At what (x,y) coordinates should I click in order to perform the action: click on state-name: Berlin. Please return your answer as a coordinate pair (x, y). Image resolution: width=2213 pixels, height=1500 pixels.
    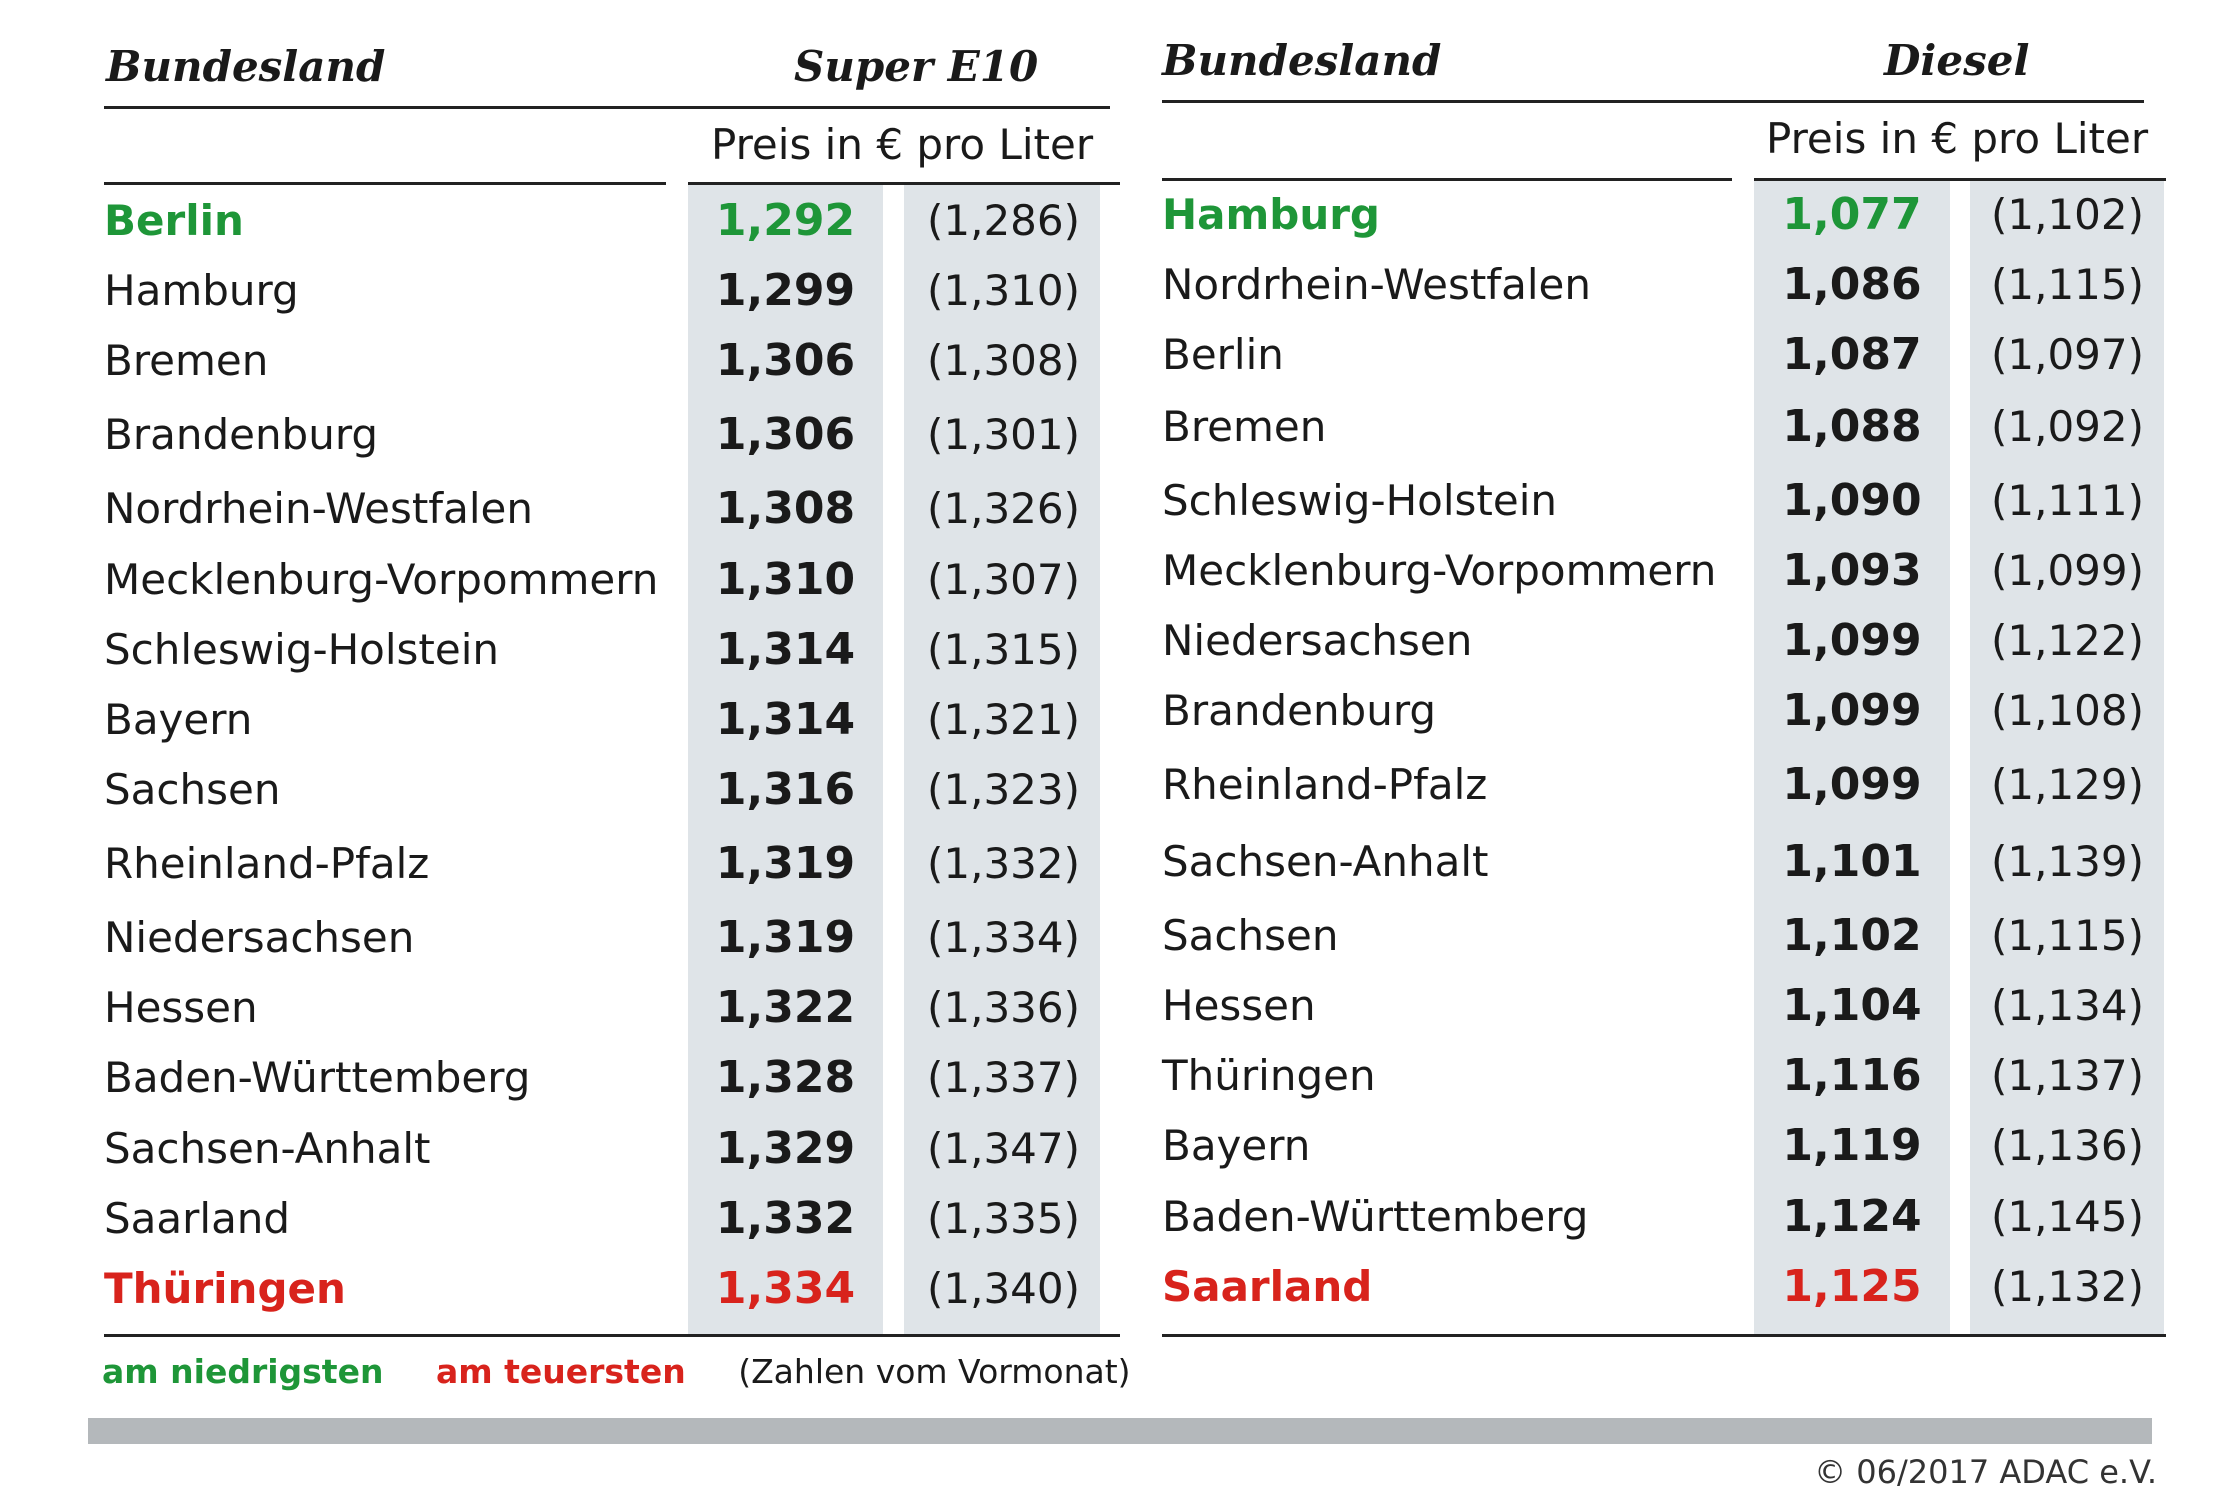
    Looking at the image, I should click on (174, 220).